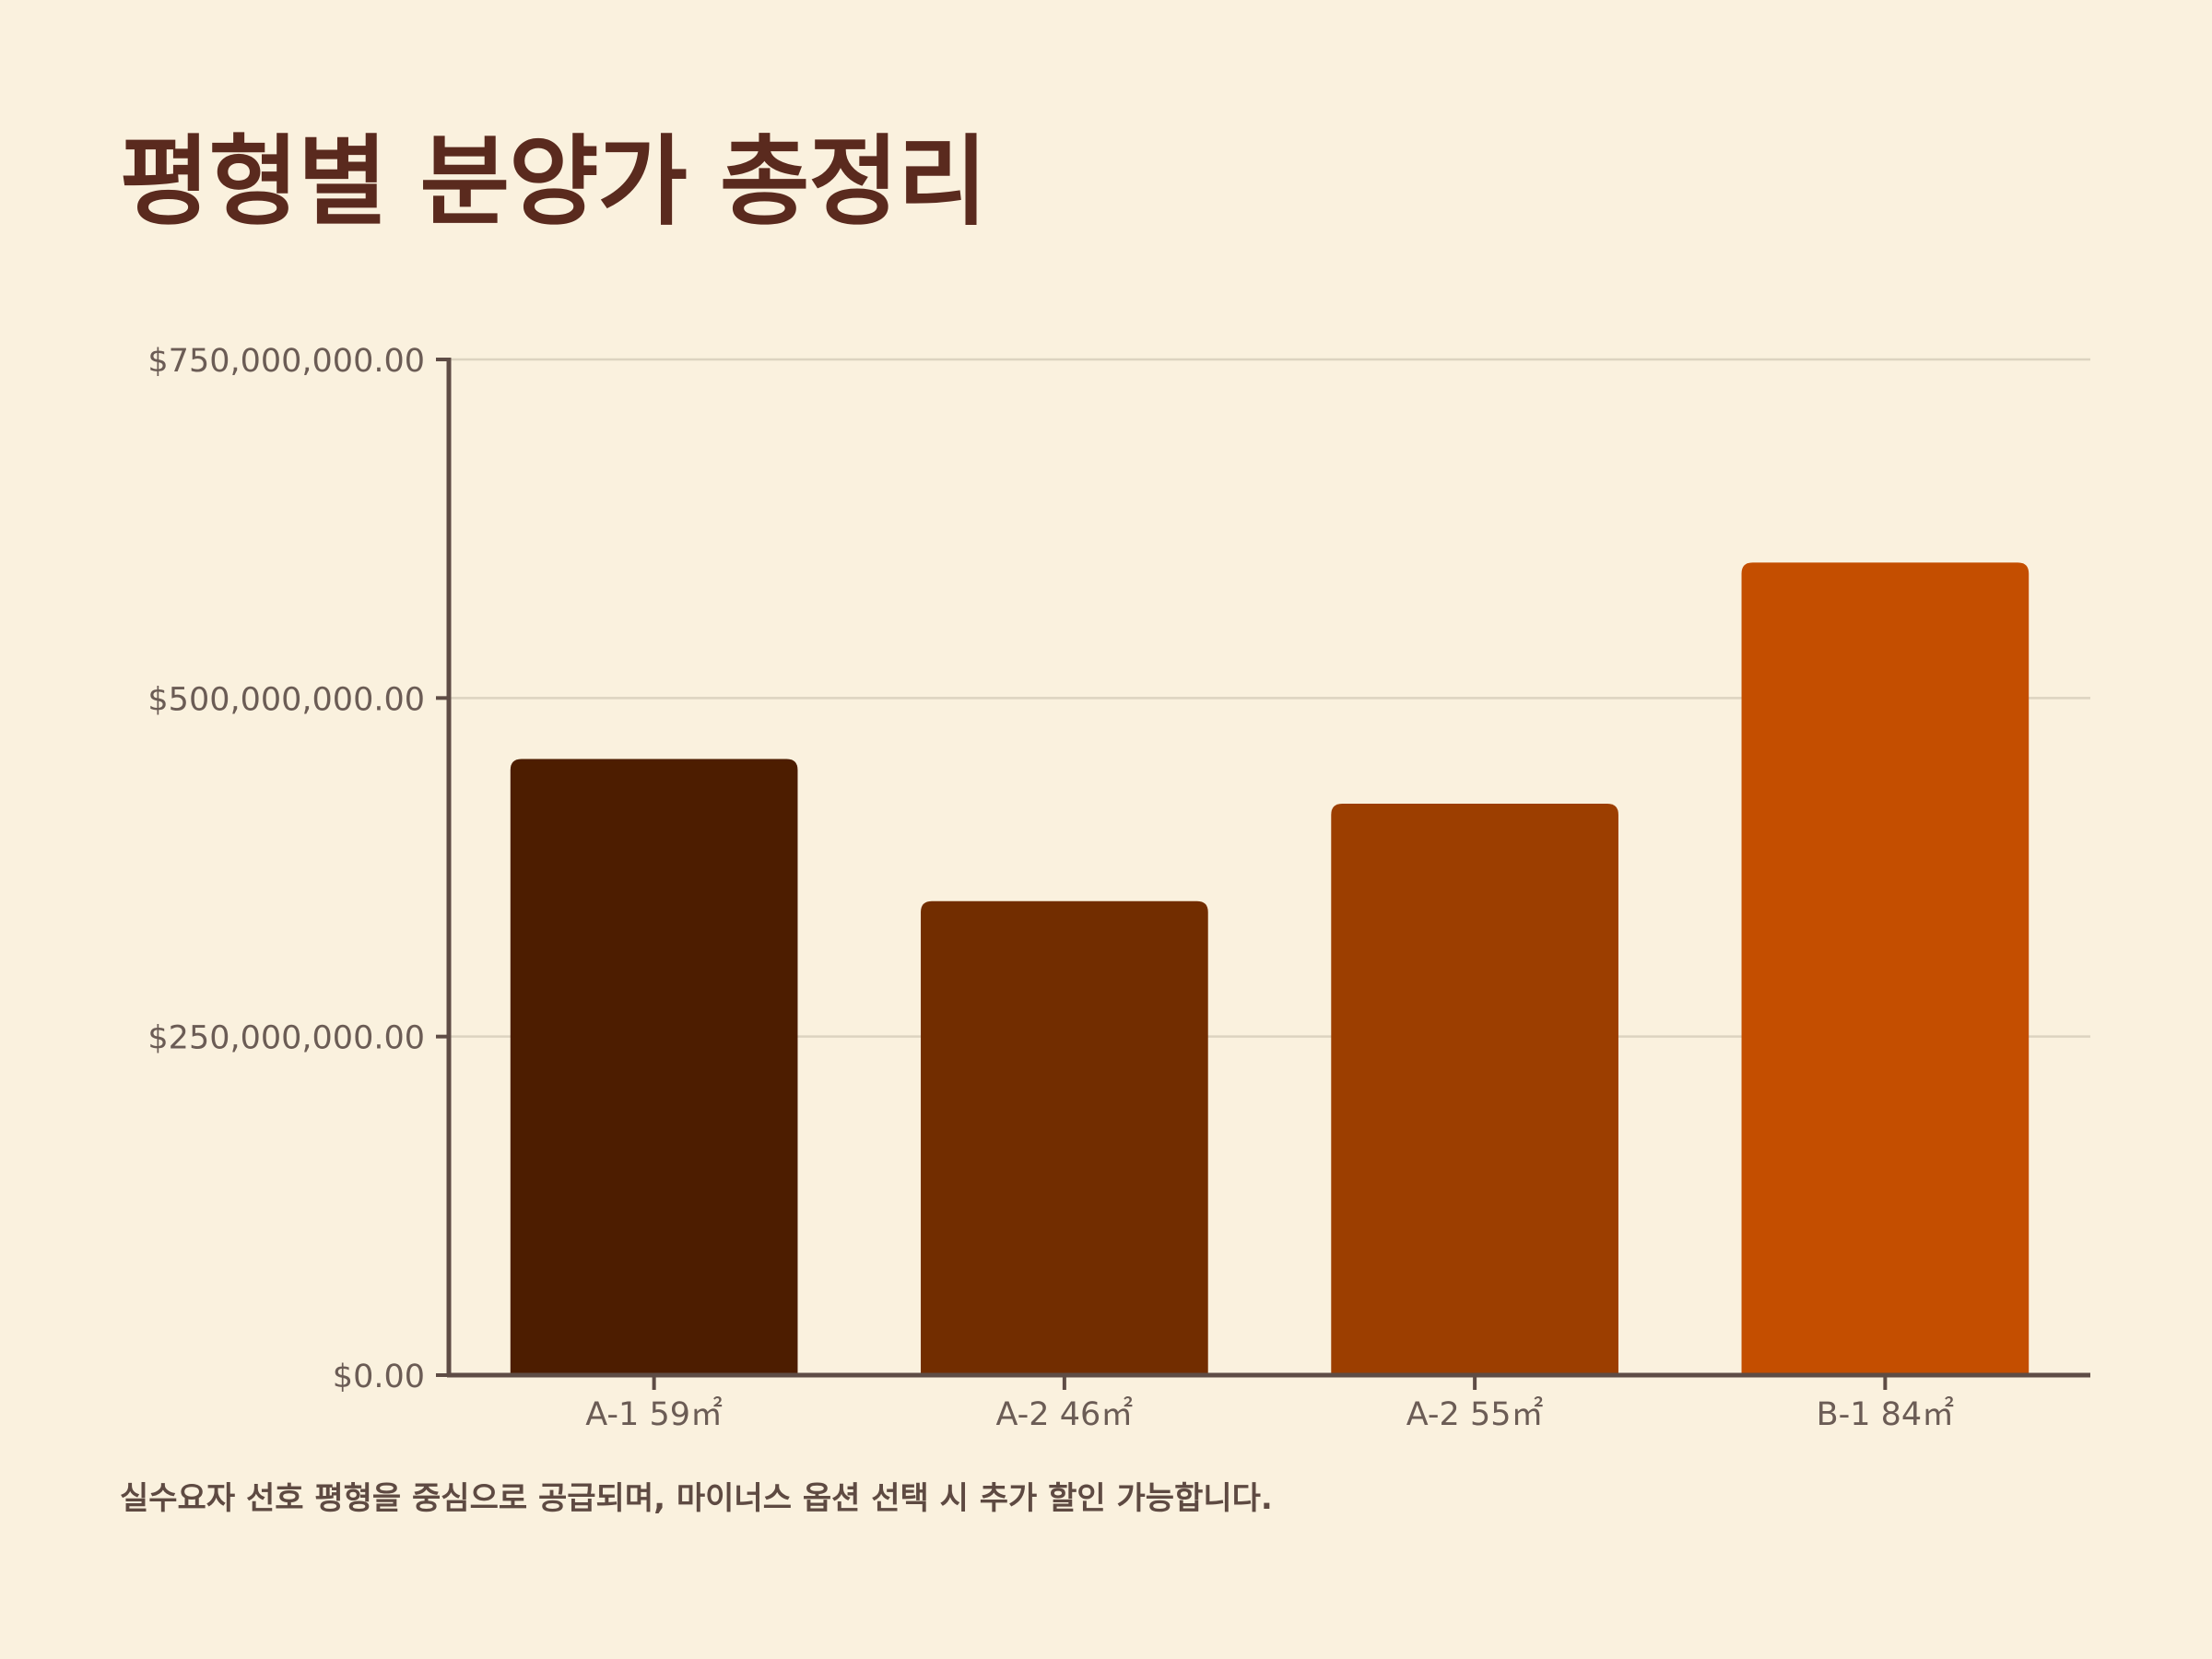 The image size is (2212, 1659). What do you see at coordinates (1886, 1414) in the screenshot?
I see `x-tick-label: B-1 84㎡` at bounding box center [1886, 1414].